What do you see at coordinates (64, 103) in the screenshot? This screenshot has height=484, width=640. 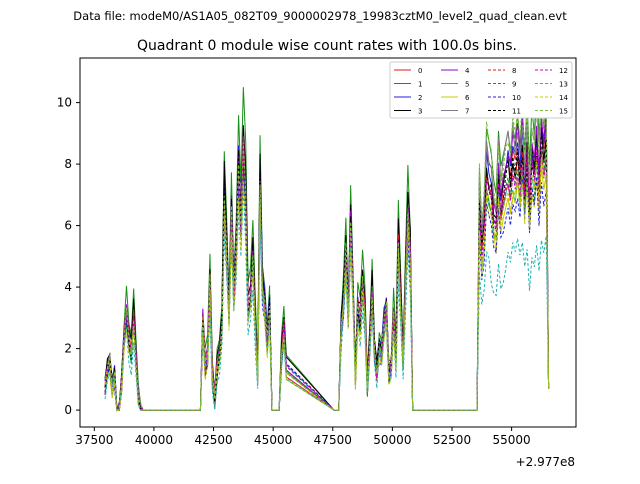 I see `y-tick-label: 10` at bounding box center [64, 103].